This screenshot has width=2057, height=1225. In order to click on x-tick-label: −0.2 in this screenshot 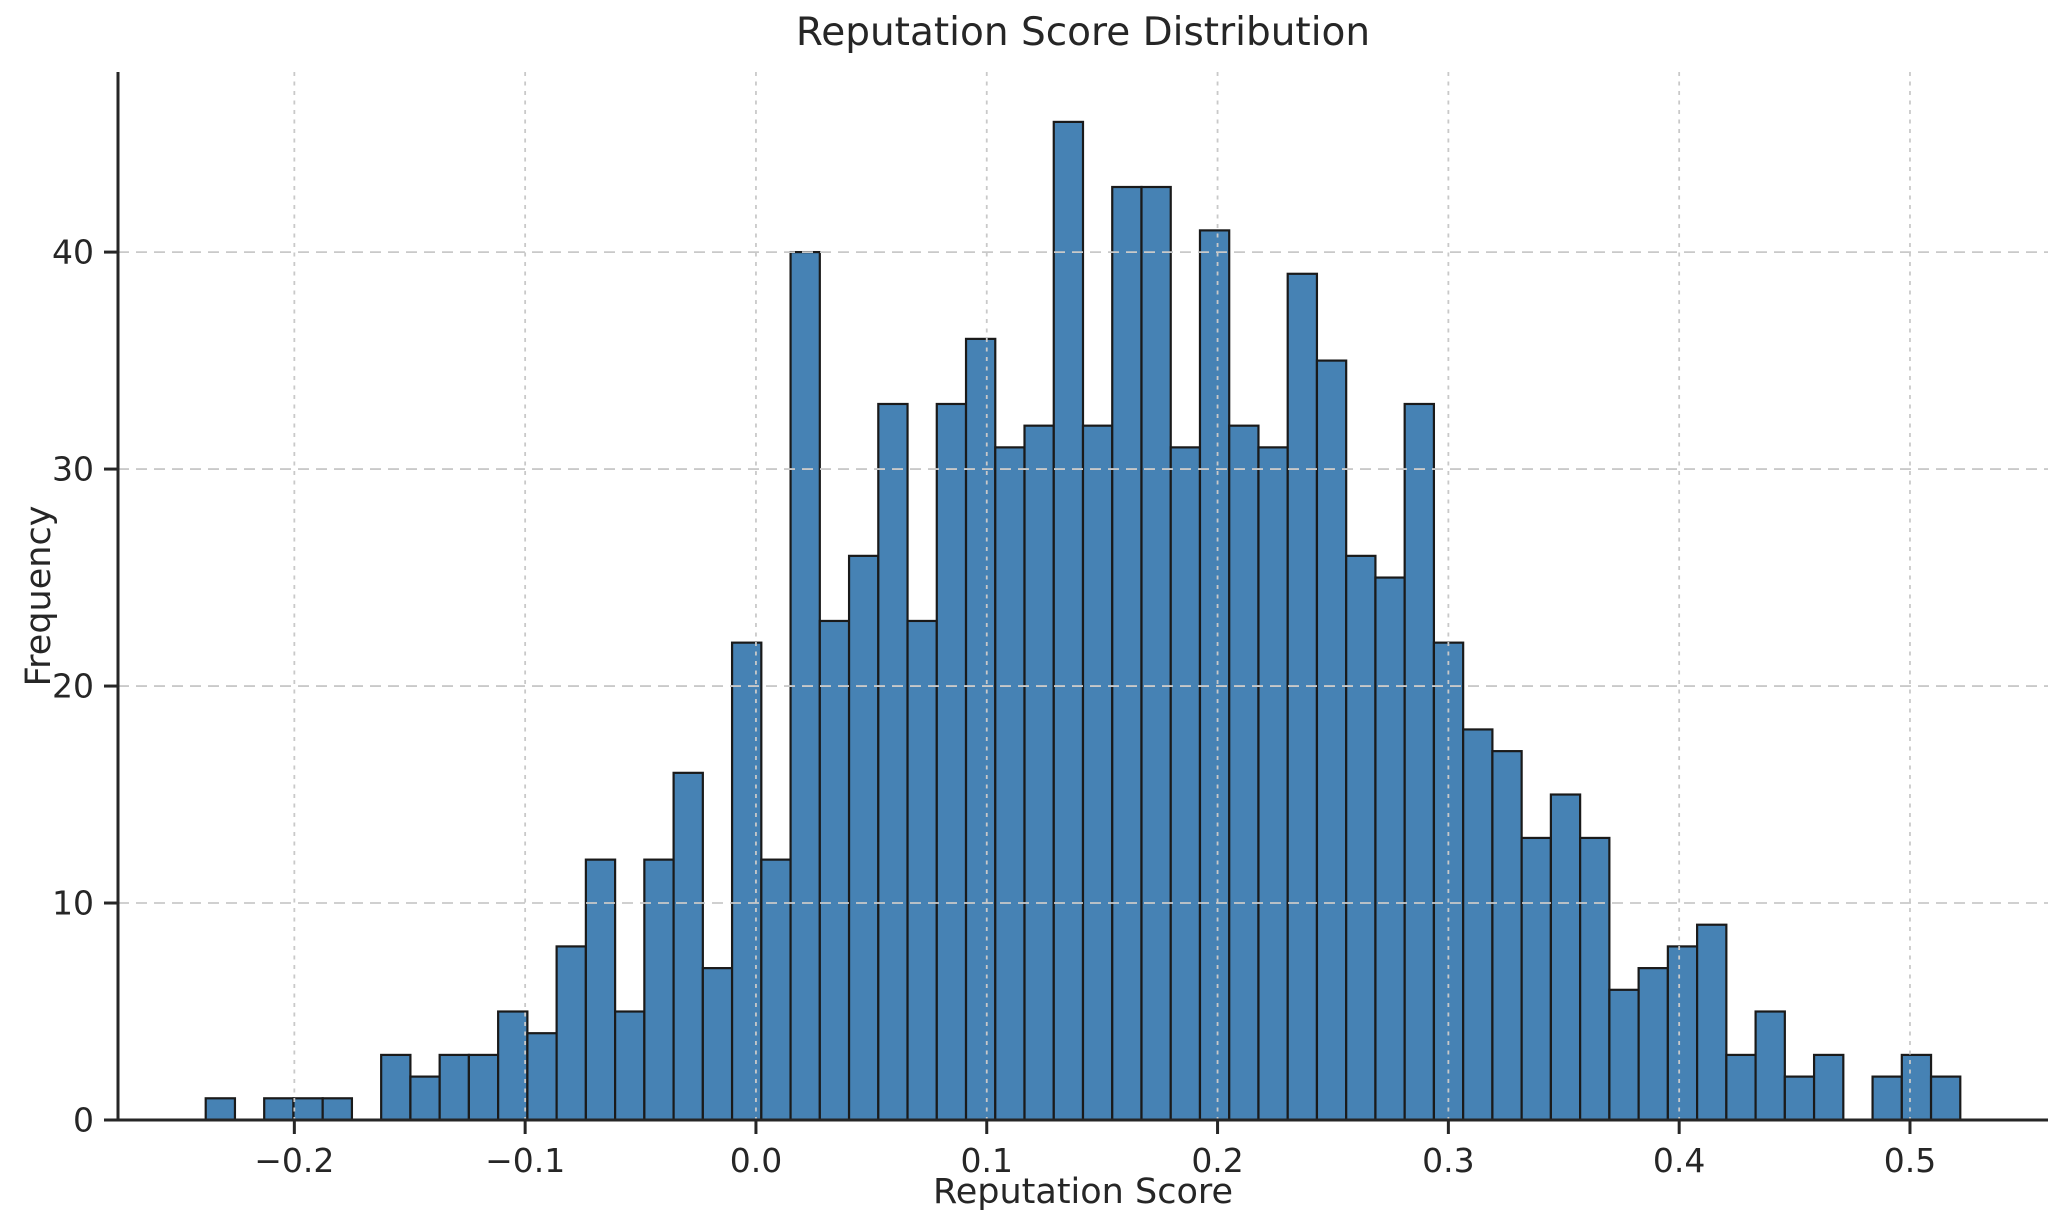, I will do `click(294, 1160)`.